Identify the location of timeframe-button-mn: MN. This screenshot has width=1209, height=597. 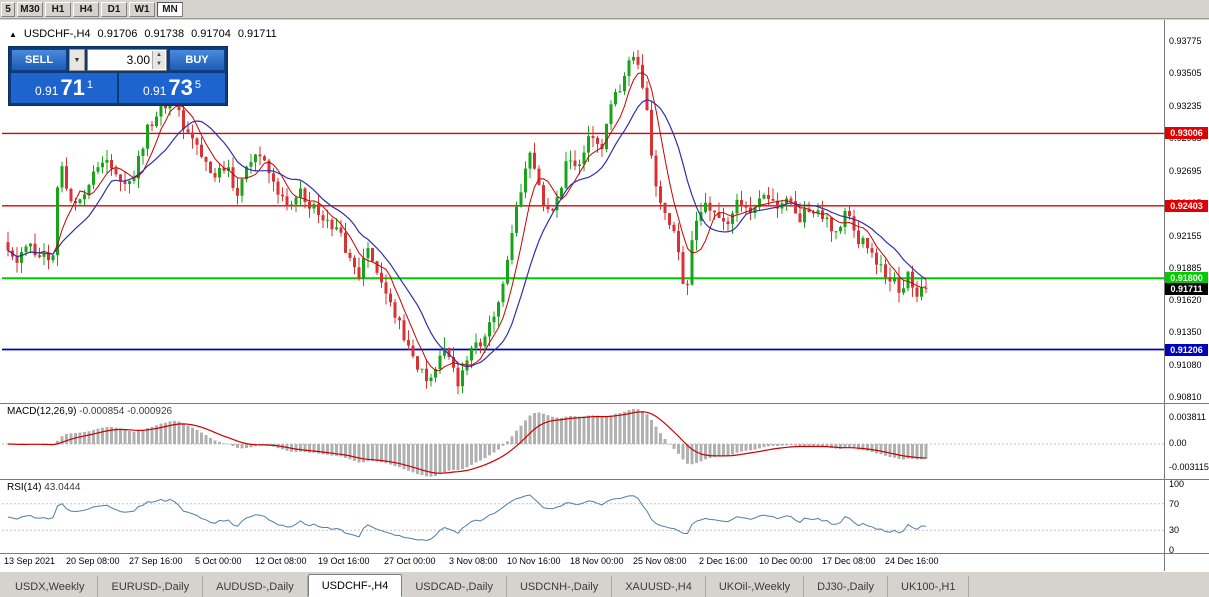
(170, 9).